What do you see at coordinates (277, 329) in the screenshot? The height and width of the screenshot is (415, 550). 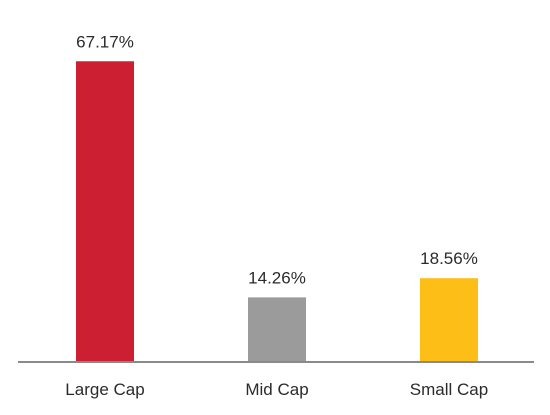 I see `bar-mid-cap` at bounding box center [277, 329].